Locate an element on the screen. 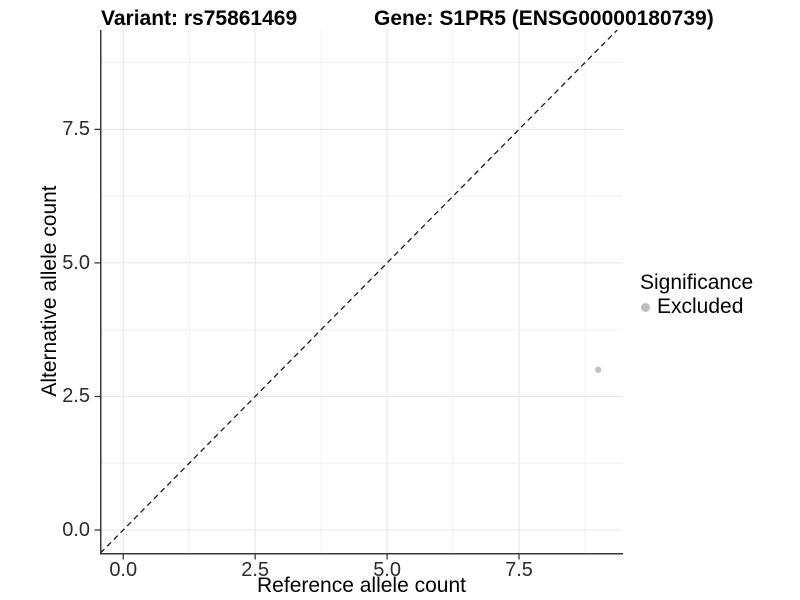  x-axis-title: Reference allele count is located at coordinates (361, 585).